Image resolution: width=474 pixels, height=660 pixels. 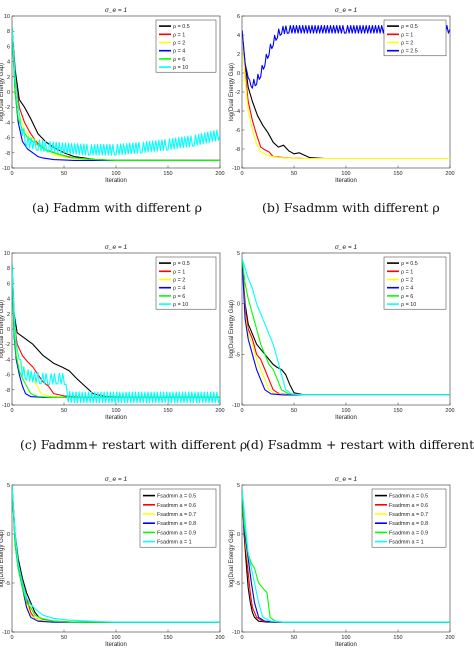 What do you see at coordinates (415, 38) in the screenshot?
I see `legend: ρ = 0.5 ρ = 1 ρ = 2 ρ = 2.5` at bounding box center [415, 38].